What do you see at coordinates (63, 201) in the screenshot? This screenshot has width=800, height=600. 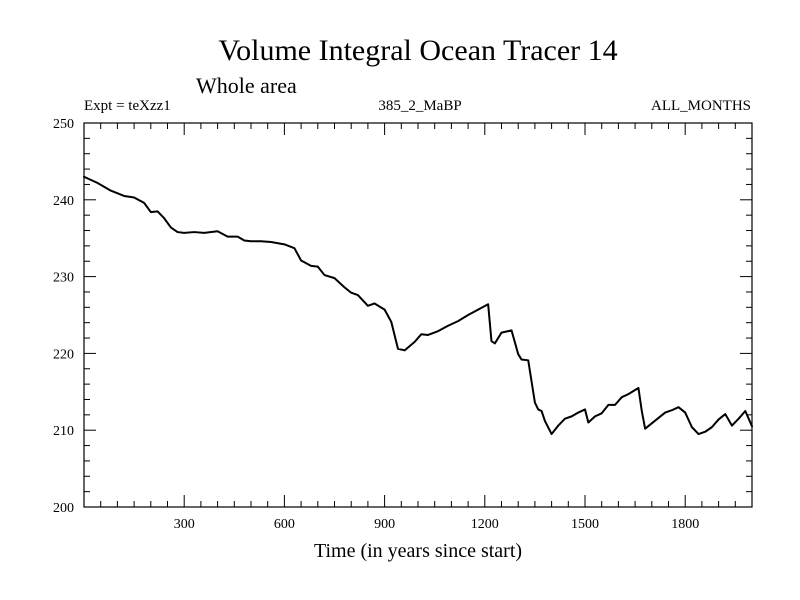 I see `y-tick-label: 240` at bounding box center [63, 201].